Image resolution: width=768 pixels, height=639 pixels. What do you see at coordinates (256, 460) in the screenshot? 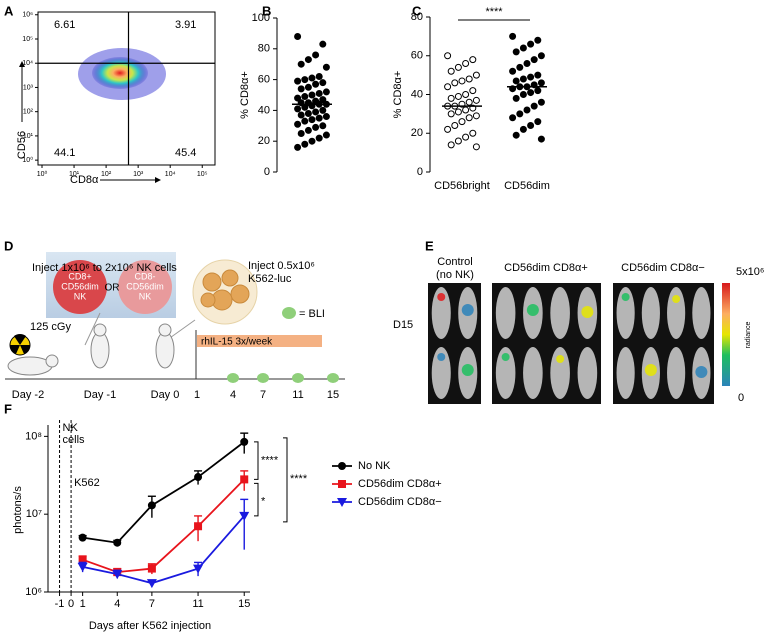
I see `significance-bracket` at bounding box center [256, 460].